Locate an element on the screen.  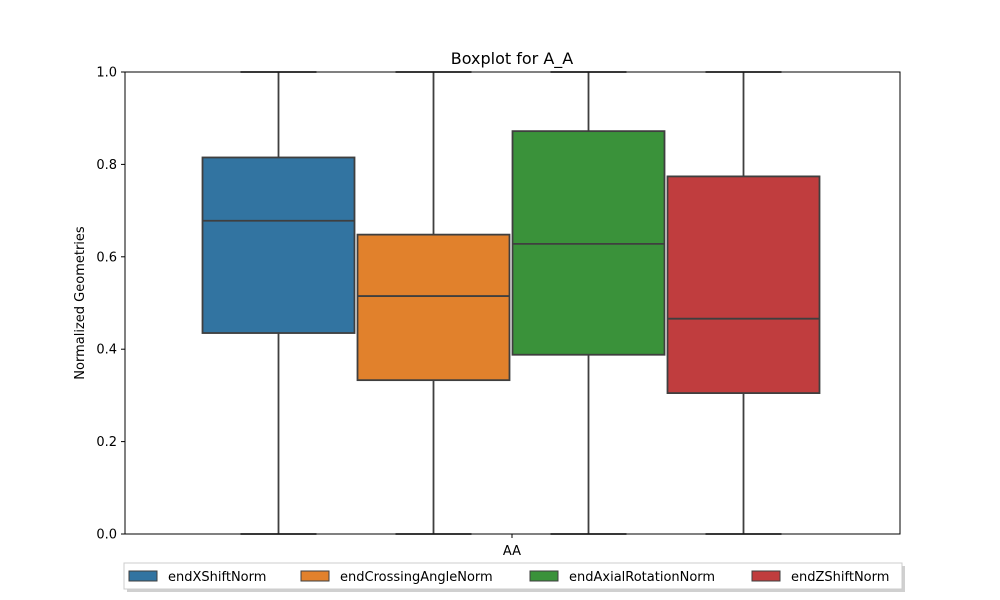
legend-item-endAxialRotationNorm: endAxialRotationNorm is located at coordinates (622, 577).